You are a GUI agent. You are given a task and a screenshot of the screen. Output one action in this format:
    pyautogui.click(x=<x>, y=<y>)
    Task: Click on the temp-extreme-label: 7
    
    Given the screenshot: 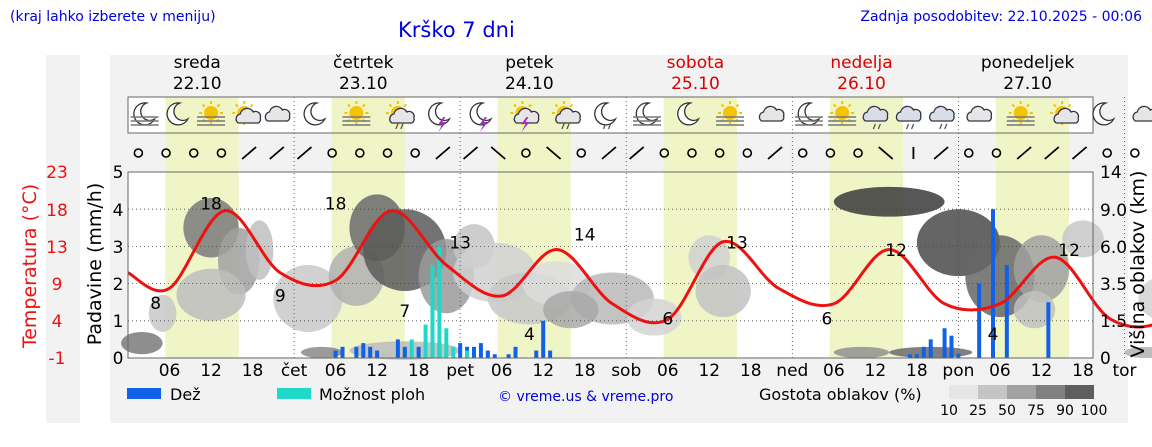 What is the action you would take?
    pyautogui.click(x=404, y=312)
    